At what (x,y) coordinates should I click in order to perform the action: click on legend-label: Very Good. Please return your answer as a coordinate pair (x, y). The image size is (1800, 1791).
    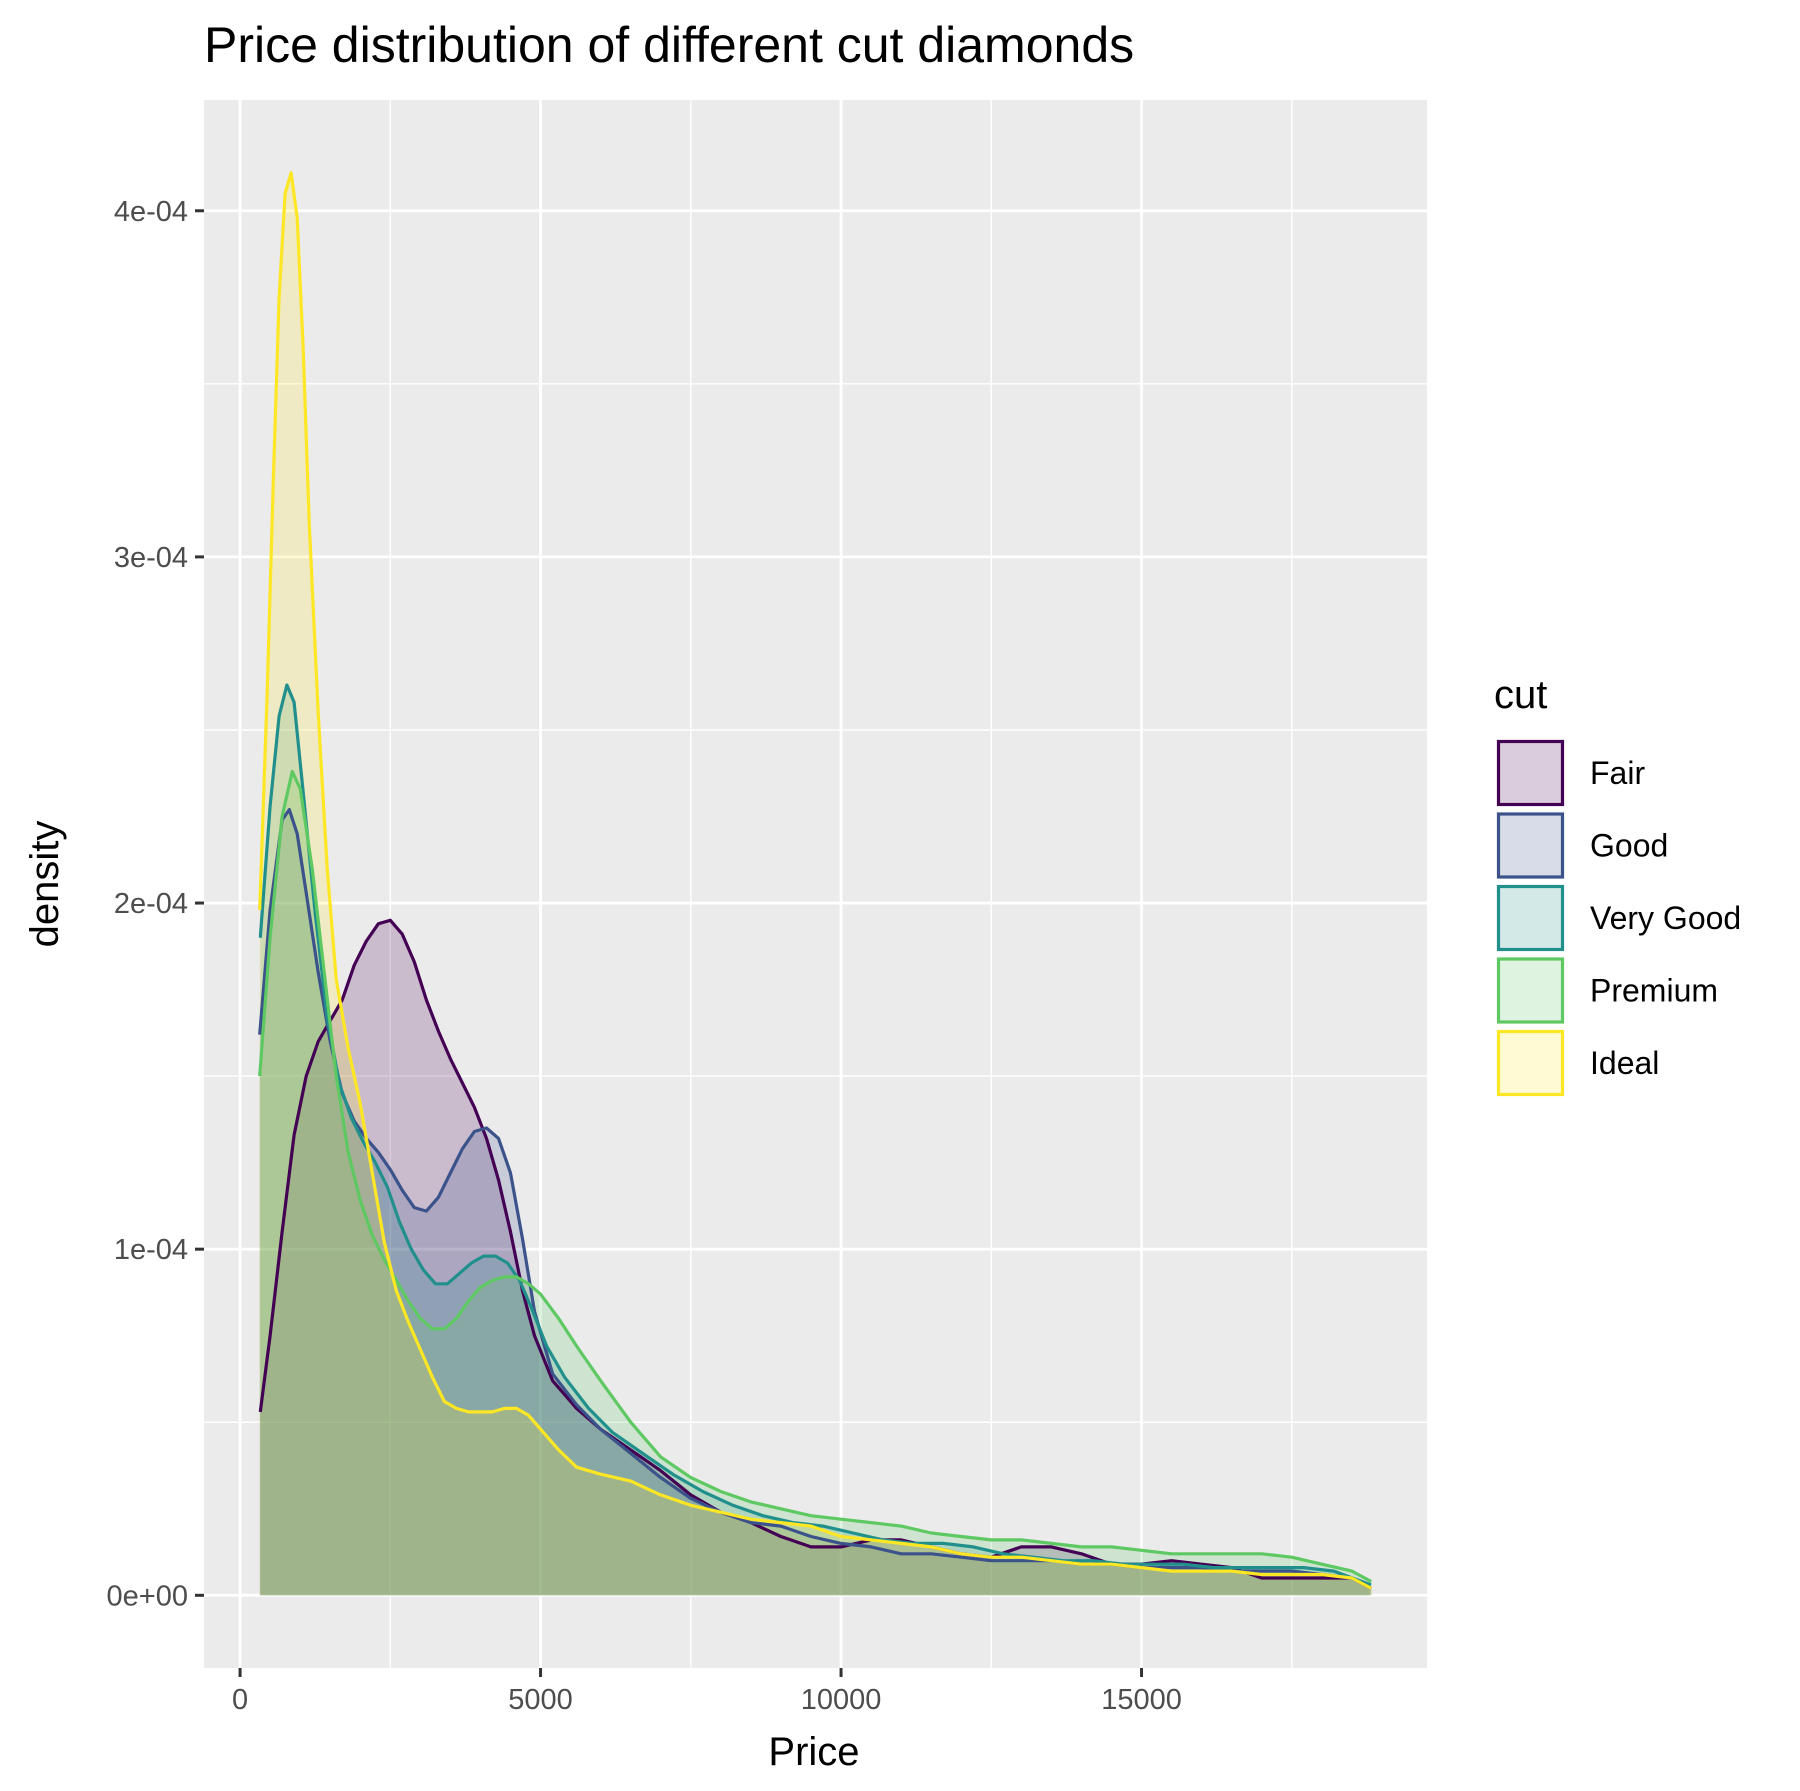
    Looking at the image, I should click on (1665, 918).